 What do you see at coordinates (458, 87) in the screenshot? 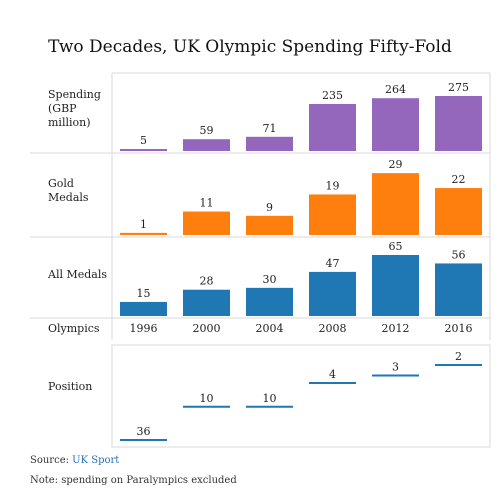
I see `data-label: 275` at bounding box center [458, 87].